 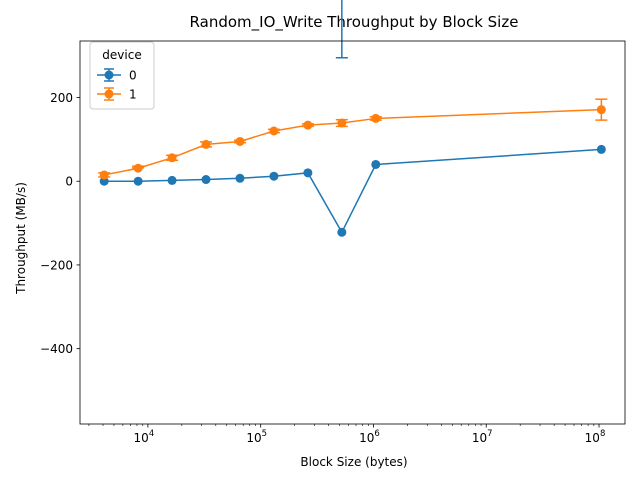 What do you see at coordinates (133, 76) in the screenshot?
I see `legend-label: 0` at bounding box center [133, 76].